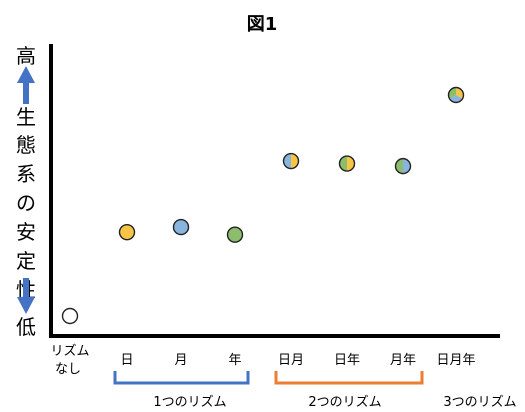  What do you see at coordinates (26, 232) in the screenshot?
I see `y-label-char: 安` at bounding box center [26, 232].